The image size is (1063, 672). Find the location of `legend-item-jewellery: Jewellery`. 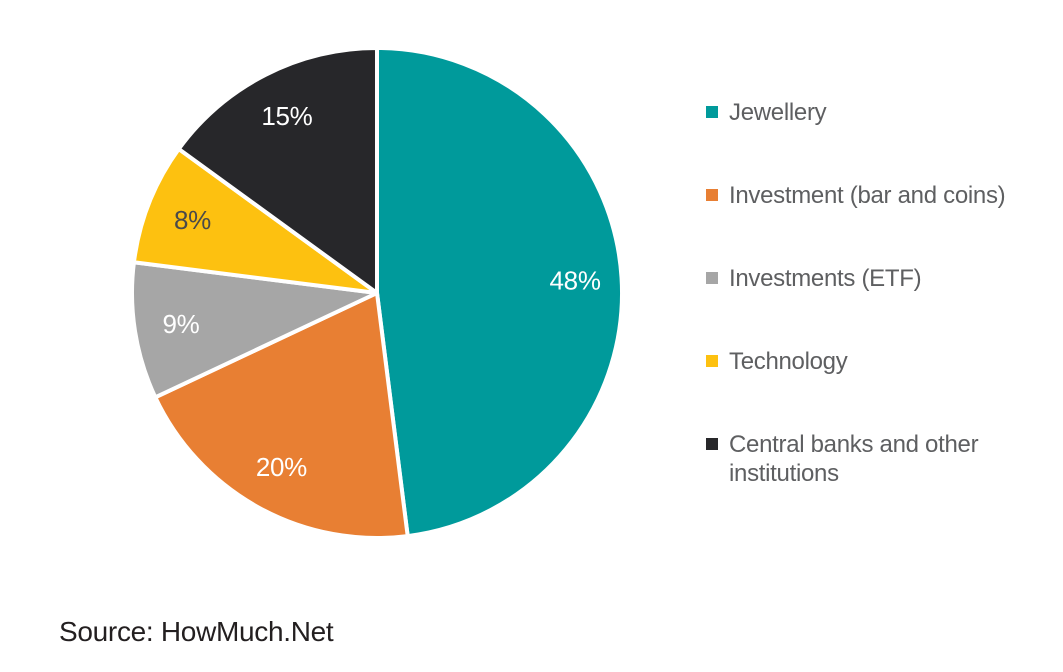

legend-item-jewellery: Jewellery is located at coordinates (856, 112).